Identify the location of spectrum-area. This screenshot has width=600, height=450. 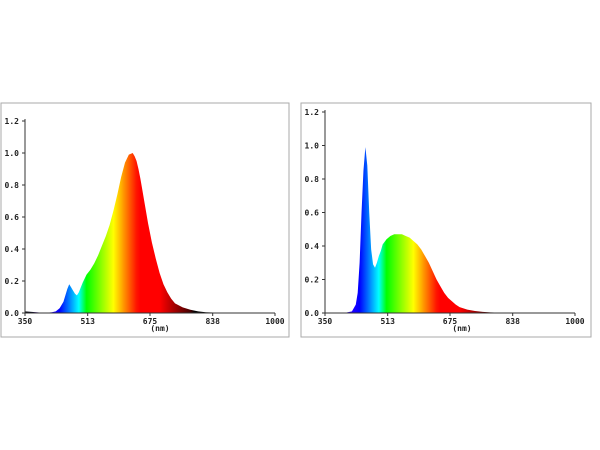
(150, 233).